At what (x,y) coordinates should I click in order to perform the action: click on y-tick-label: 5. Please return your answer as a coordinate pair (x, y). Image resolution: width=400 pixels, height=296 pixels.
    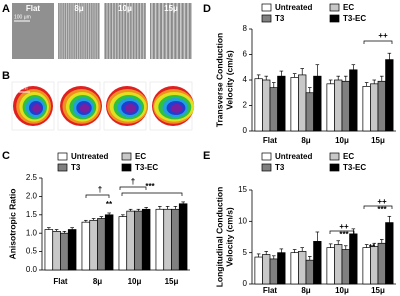
    Looking at the image, I should click on (245, 252).